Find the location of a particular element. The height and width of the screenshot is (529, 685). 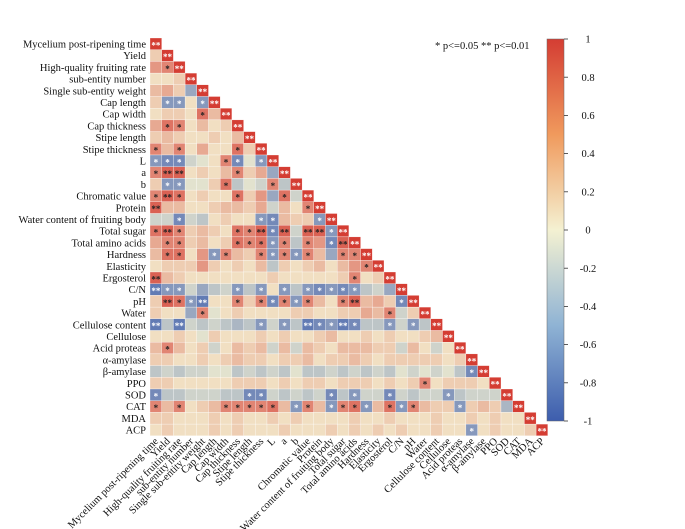

row-label: Cellulose is located at coordinates (126, 337).